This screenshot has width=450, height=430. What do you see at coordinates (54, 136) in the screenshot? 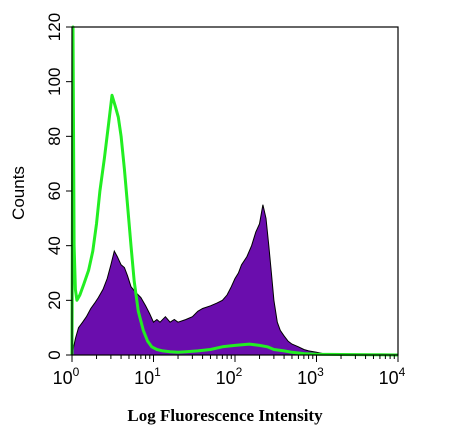
I see `y-tick-label: 80` at bounding box center [54, 136].